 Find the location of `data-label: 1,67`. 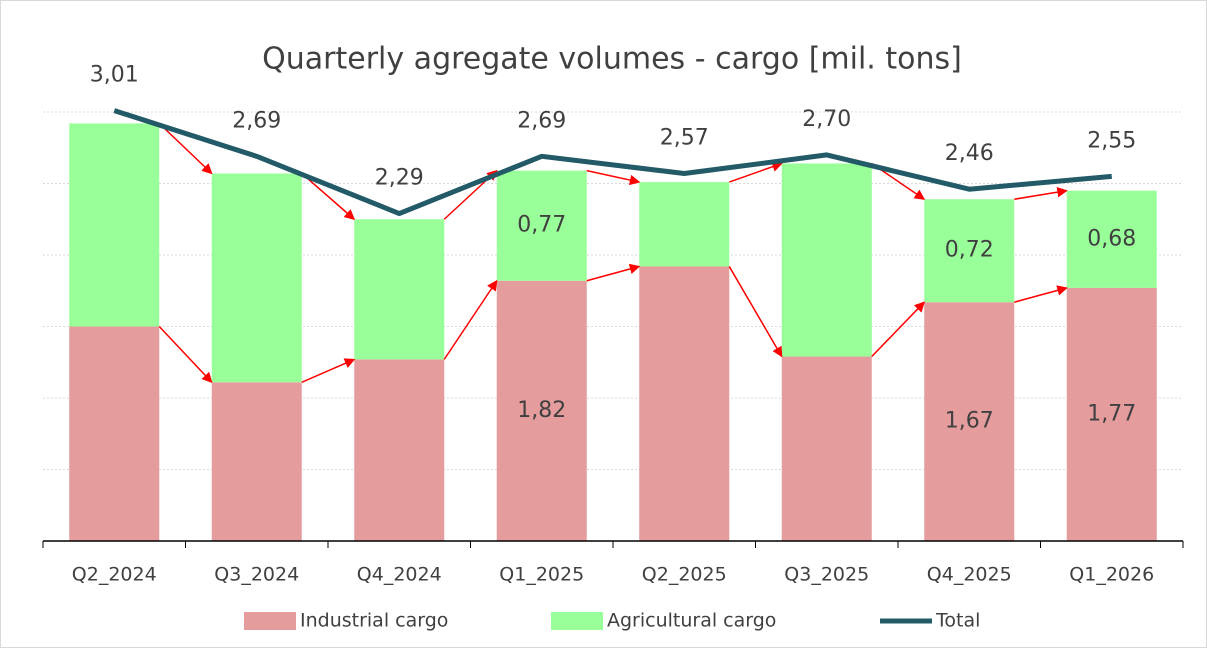

data-label: 1,67 is located at coordinates (969, 421).